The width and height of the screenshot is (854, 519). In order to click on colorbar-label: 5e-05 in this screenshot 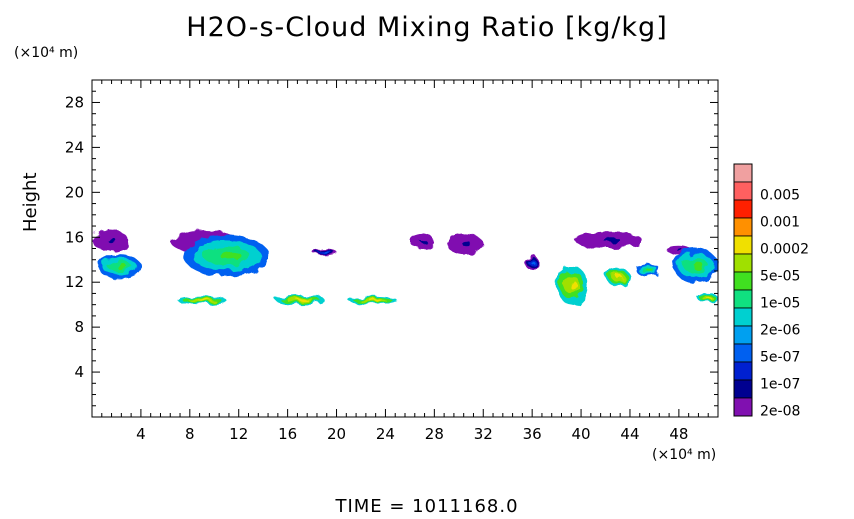, I will do `click(780, 277)`.